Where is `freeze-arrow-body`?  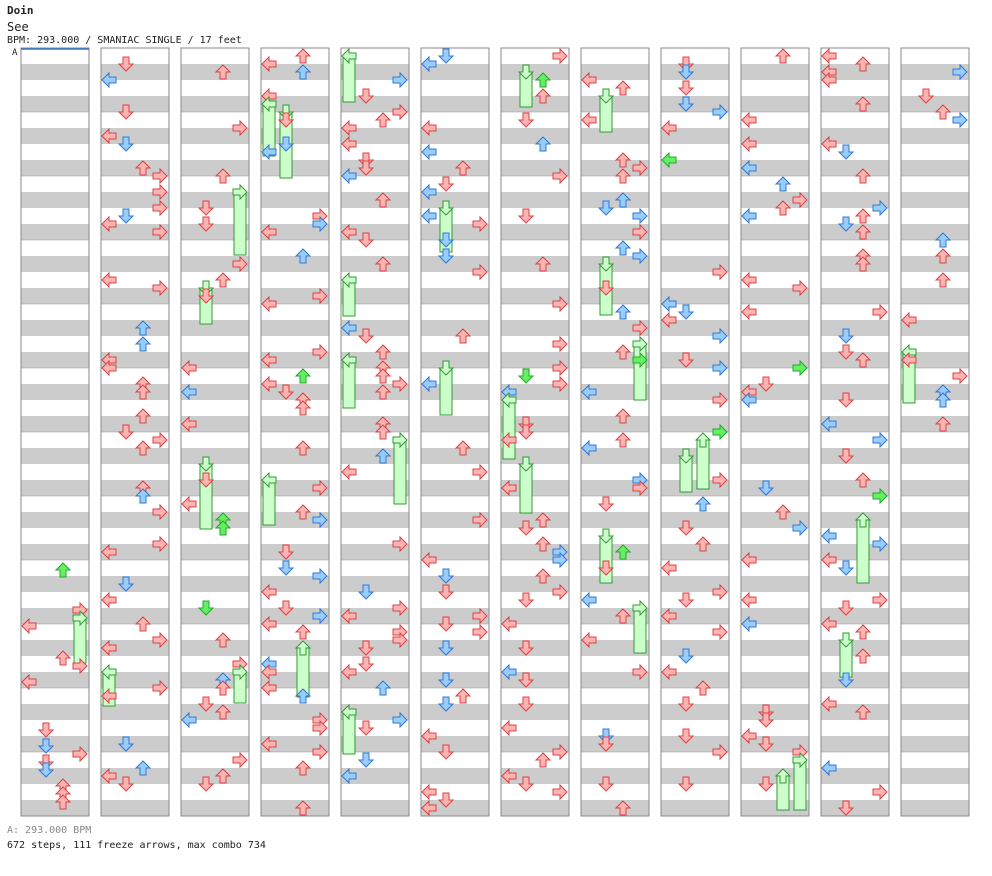
freeze-arrow-body is located at coordinates (509, 429).